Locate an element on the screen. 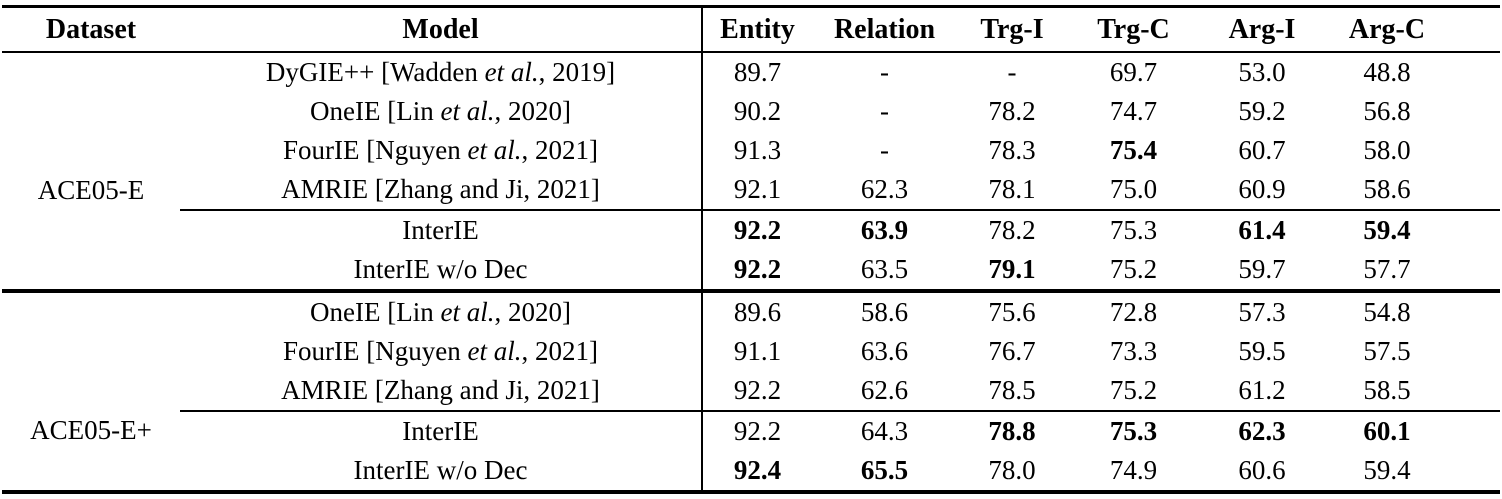 The image size is (1502, 499). metric-cell: 57.7 is located at coordinates (1387, 269).